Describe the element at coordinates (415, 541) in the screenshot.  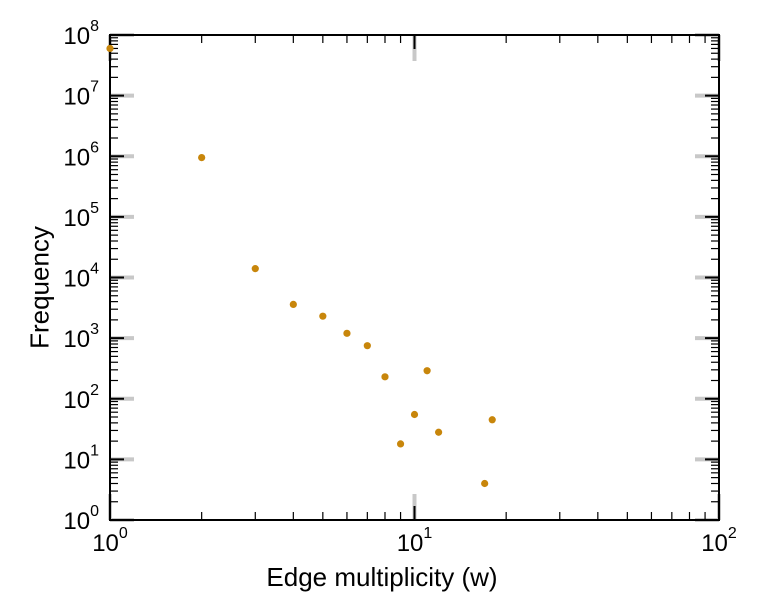
I see `x-tick-label: 10¹` at that location.